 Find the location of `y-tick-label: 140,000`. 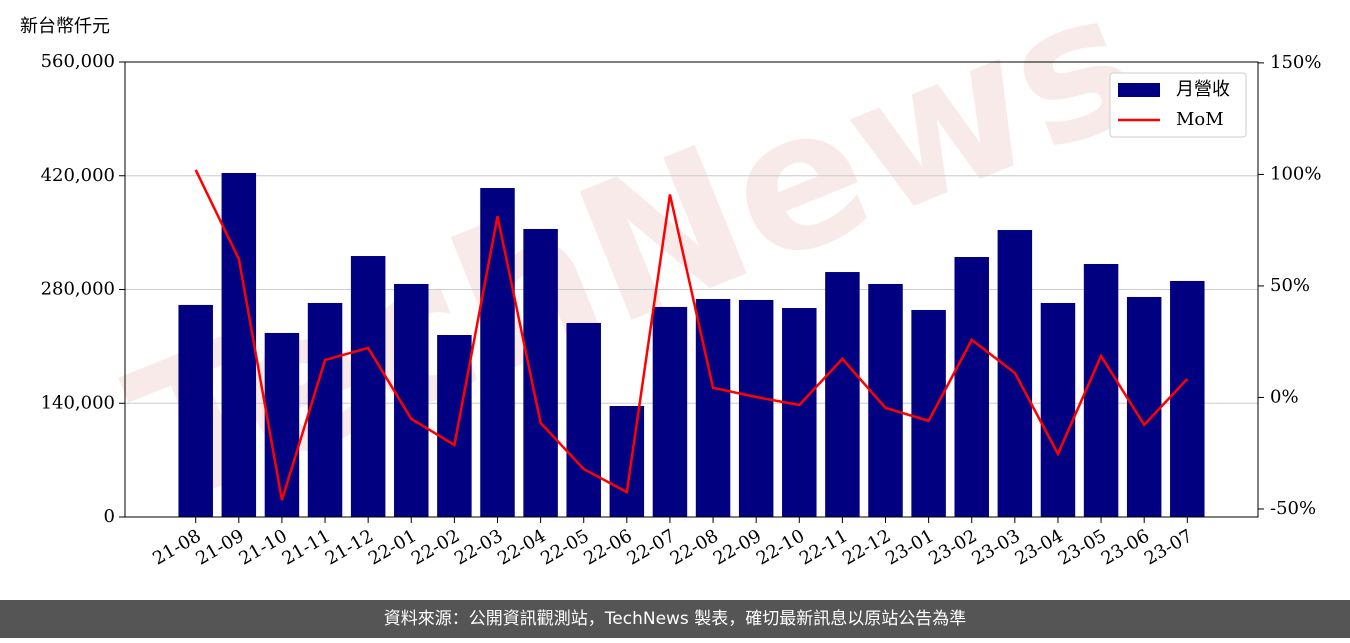

y-tick-label: 140,000 is located at coordinates (78, 402).